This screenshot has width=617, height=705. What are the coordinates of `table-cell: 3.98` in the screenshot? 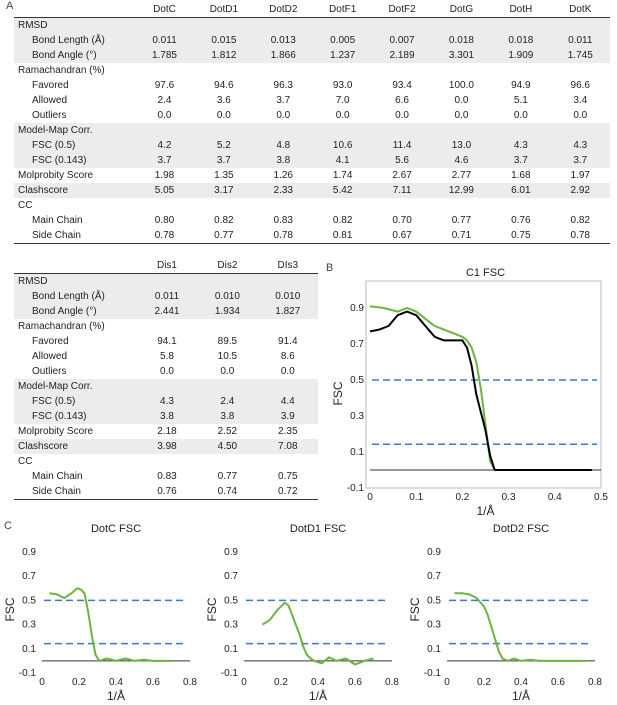 It's located at (167, 446).